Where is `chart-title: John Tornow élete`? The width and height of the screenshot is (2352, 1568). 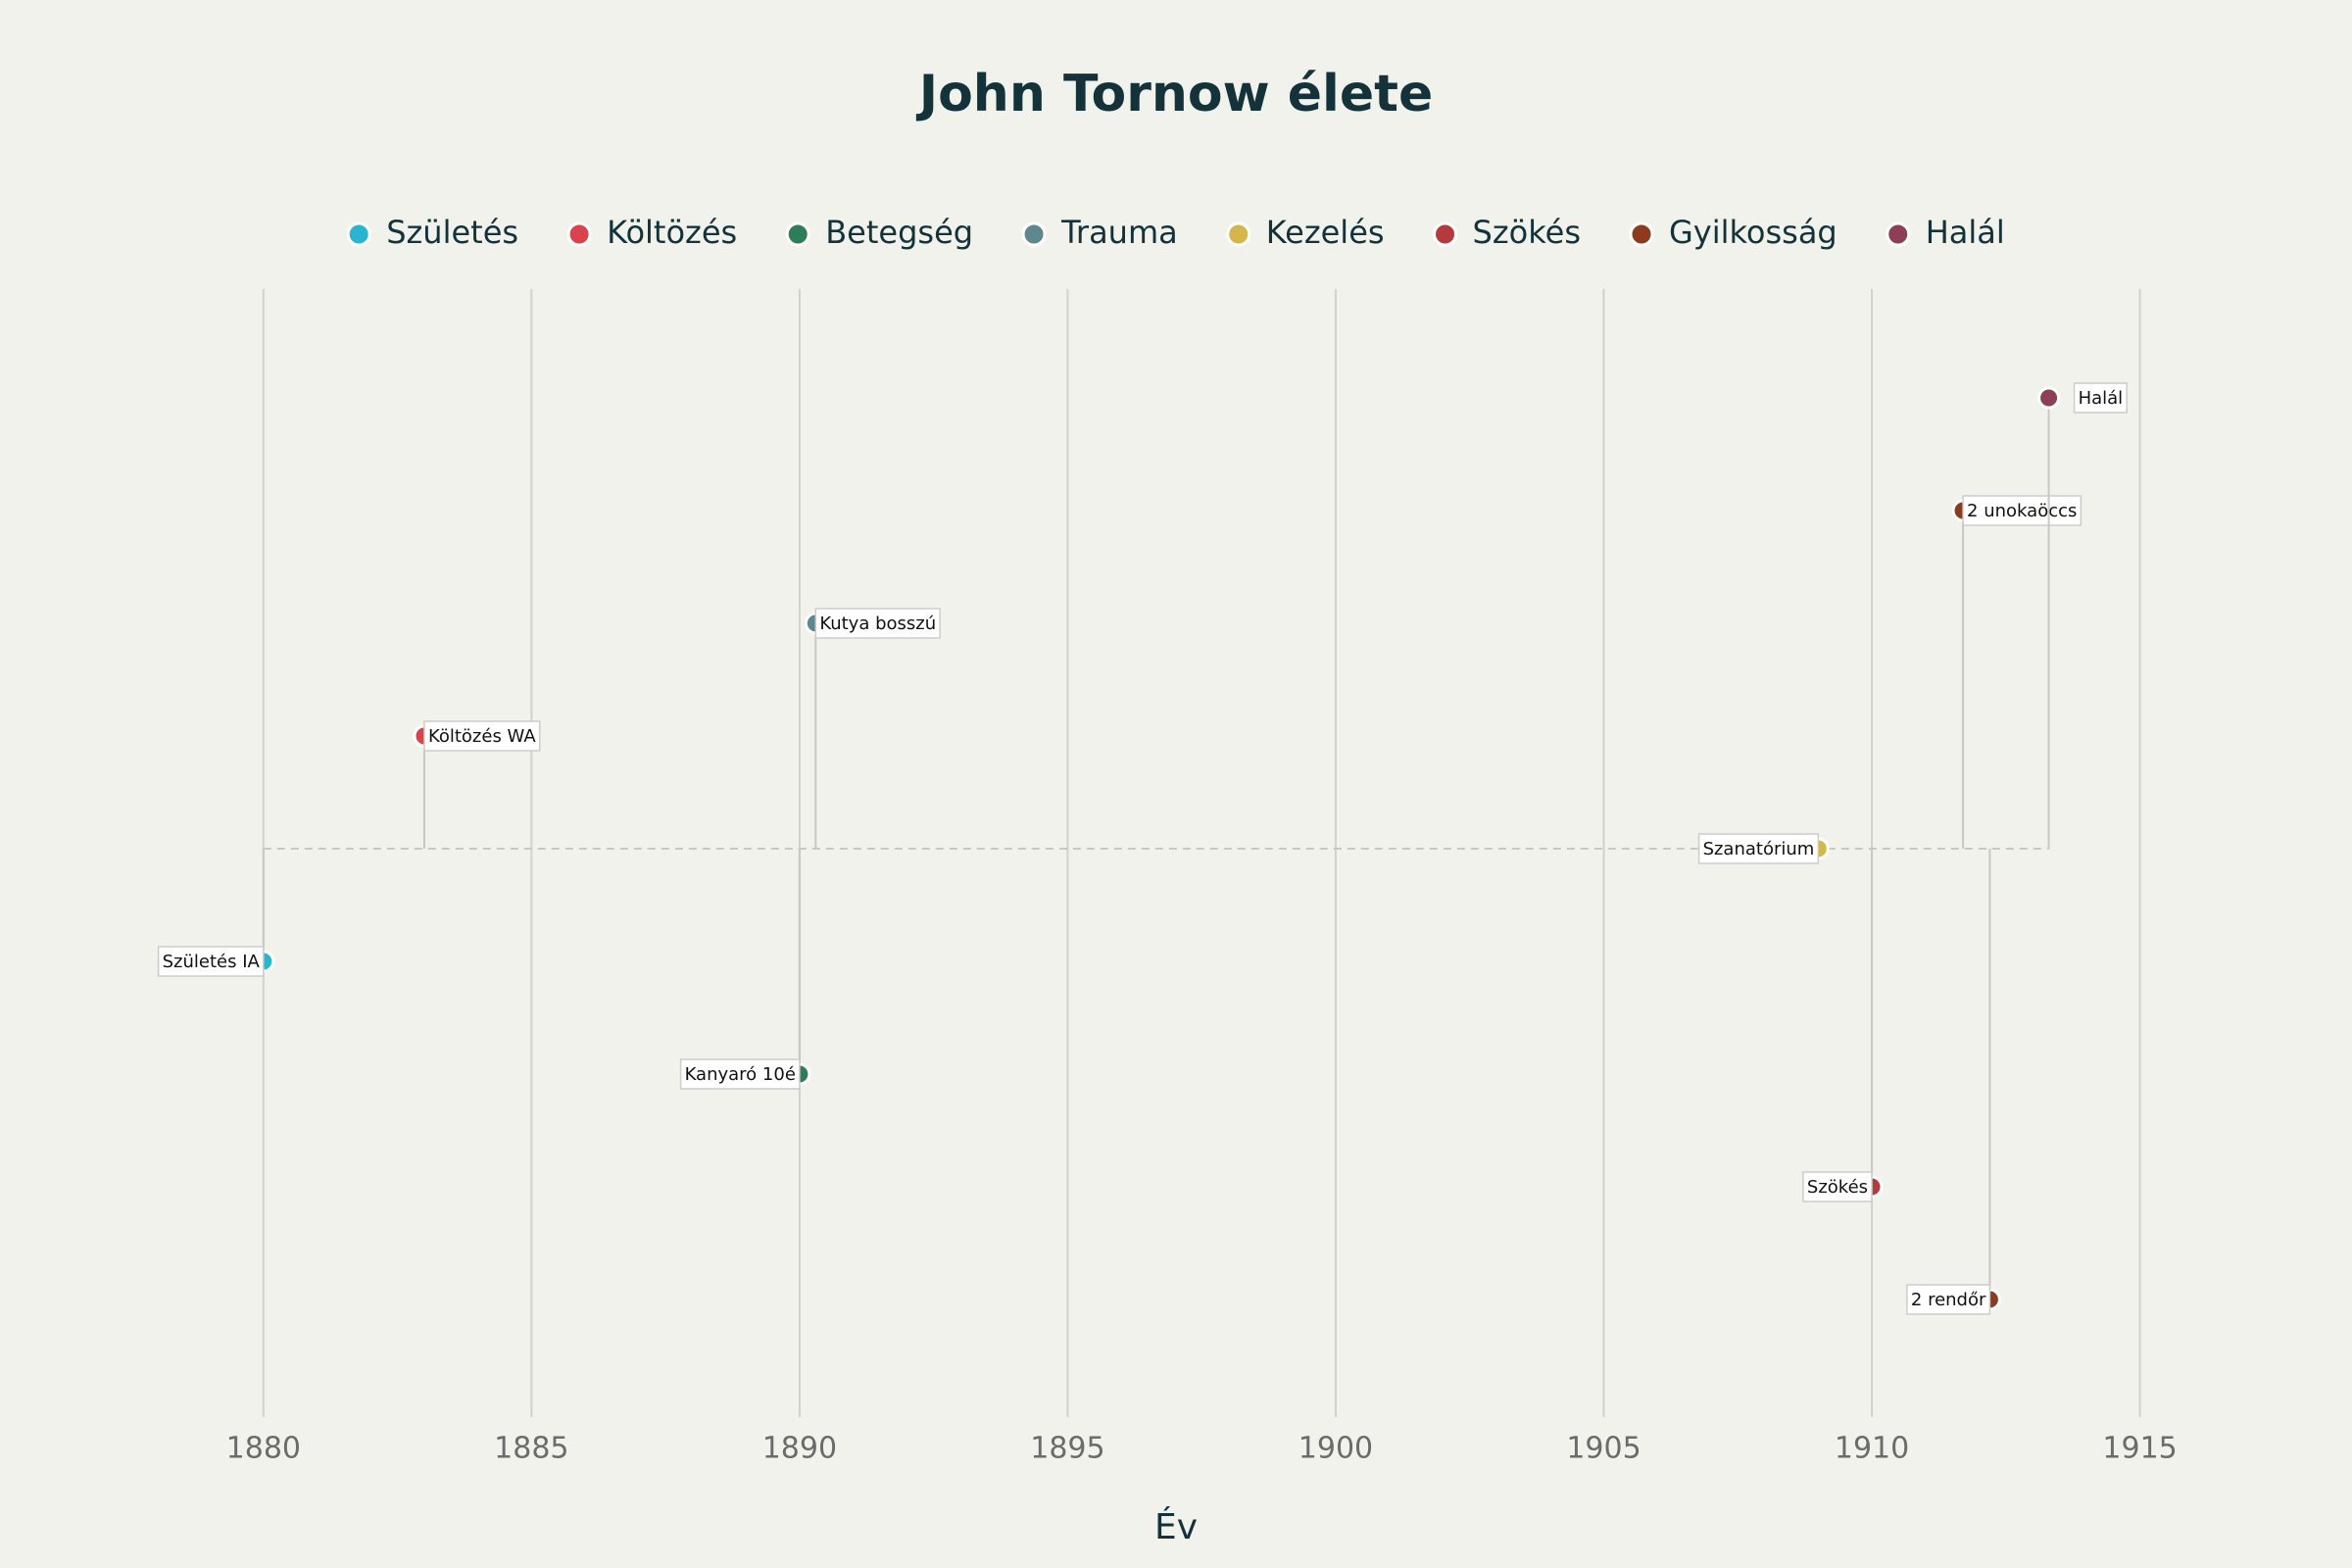
chart-title: John Tornow élete is located at coordinates (1175, 94).